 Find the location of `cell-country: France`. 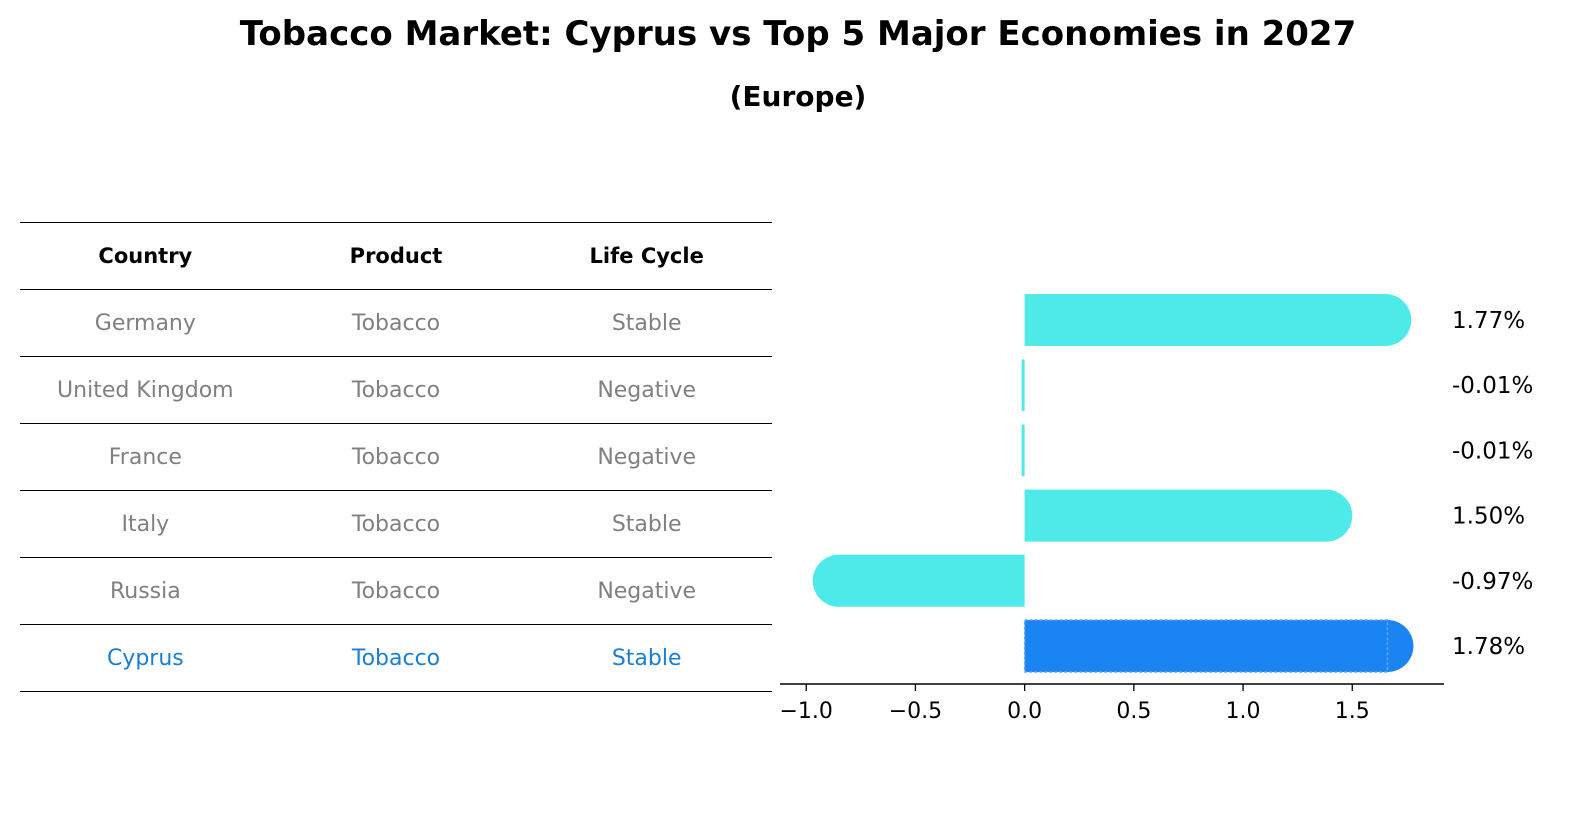

cell-country: France is located at coordinates (145, 457).